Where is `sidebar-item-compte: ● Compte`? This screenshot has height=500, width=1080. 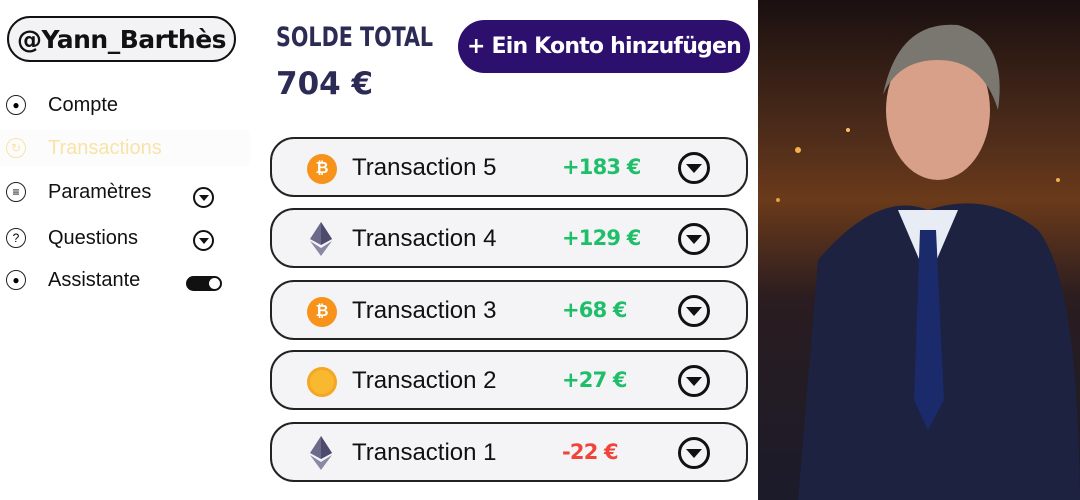
sidebar-item-compte: ● Compte is located at coordinates (125, 105).